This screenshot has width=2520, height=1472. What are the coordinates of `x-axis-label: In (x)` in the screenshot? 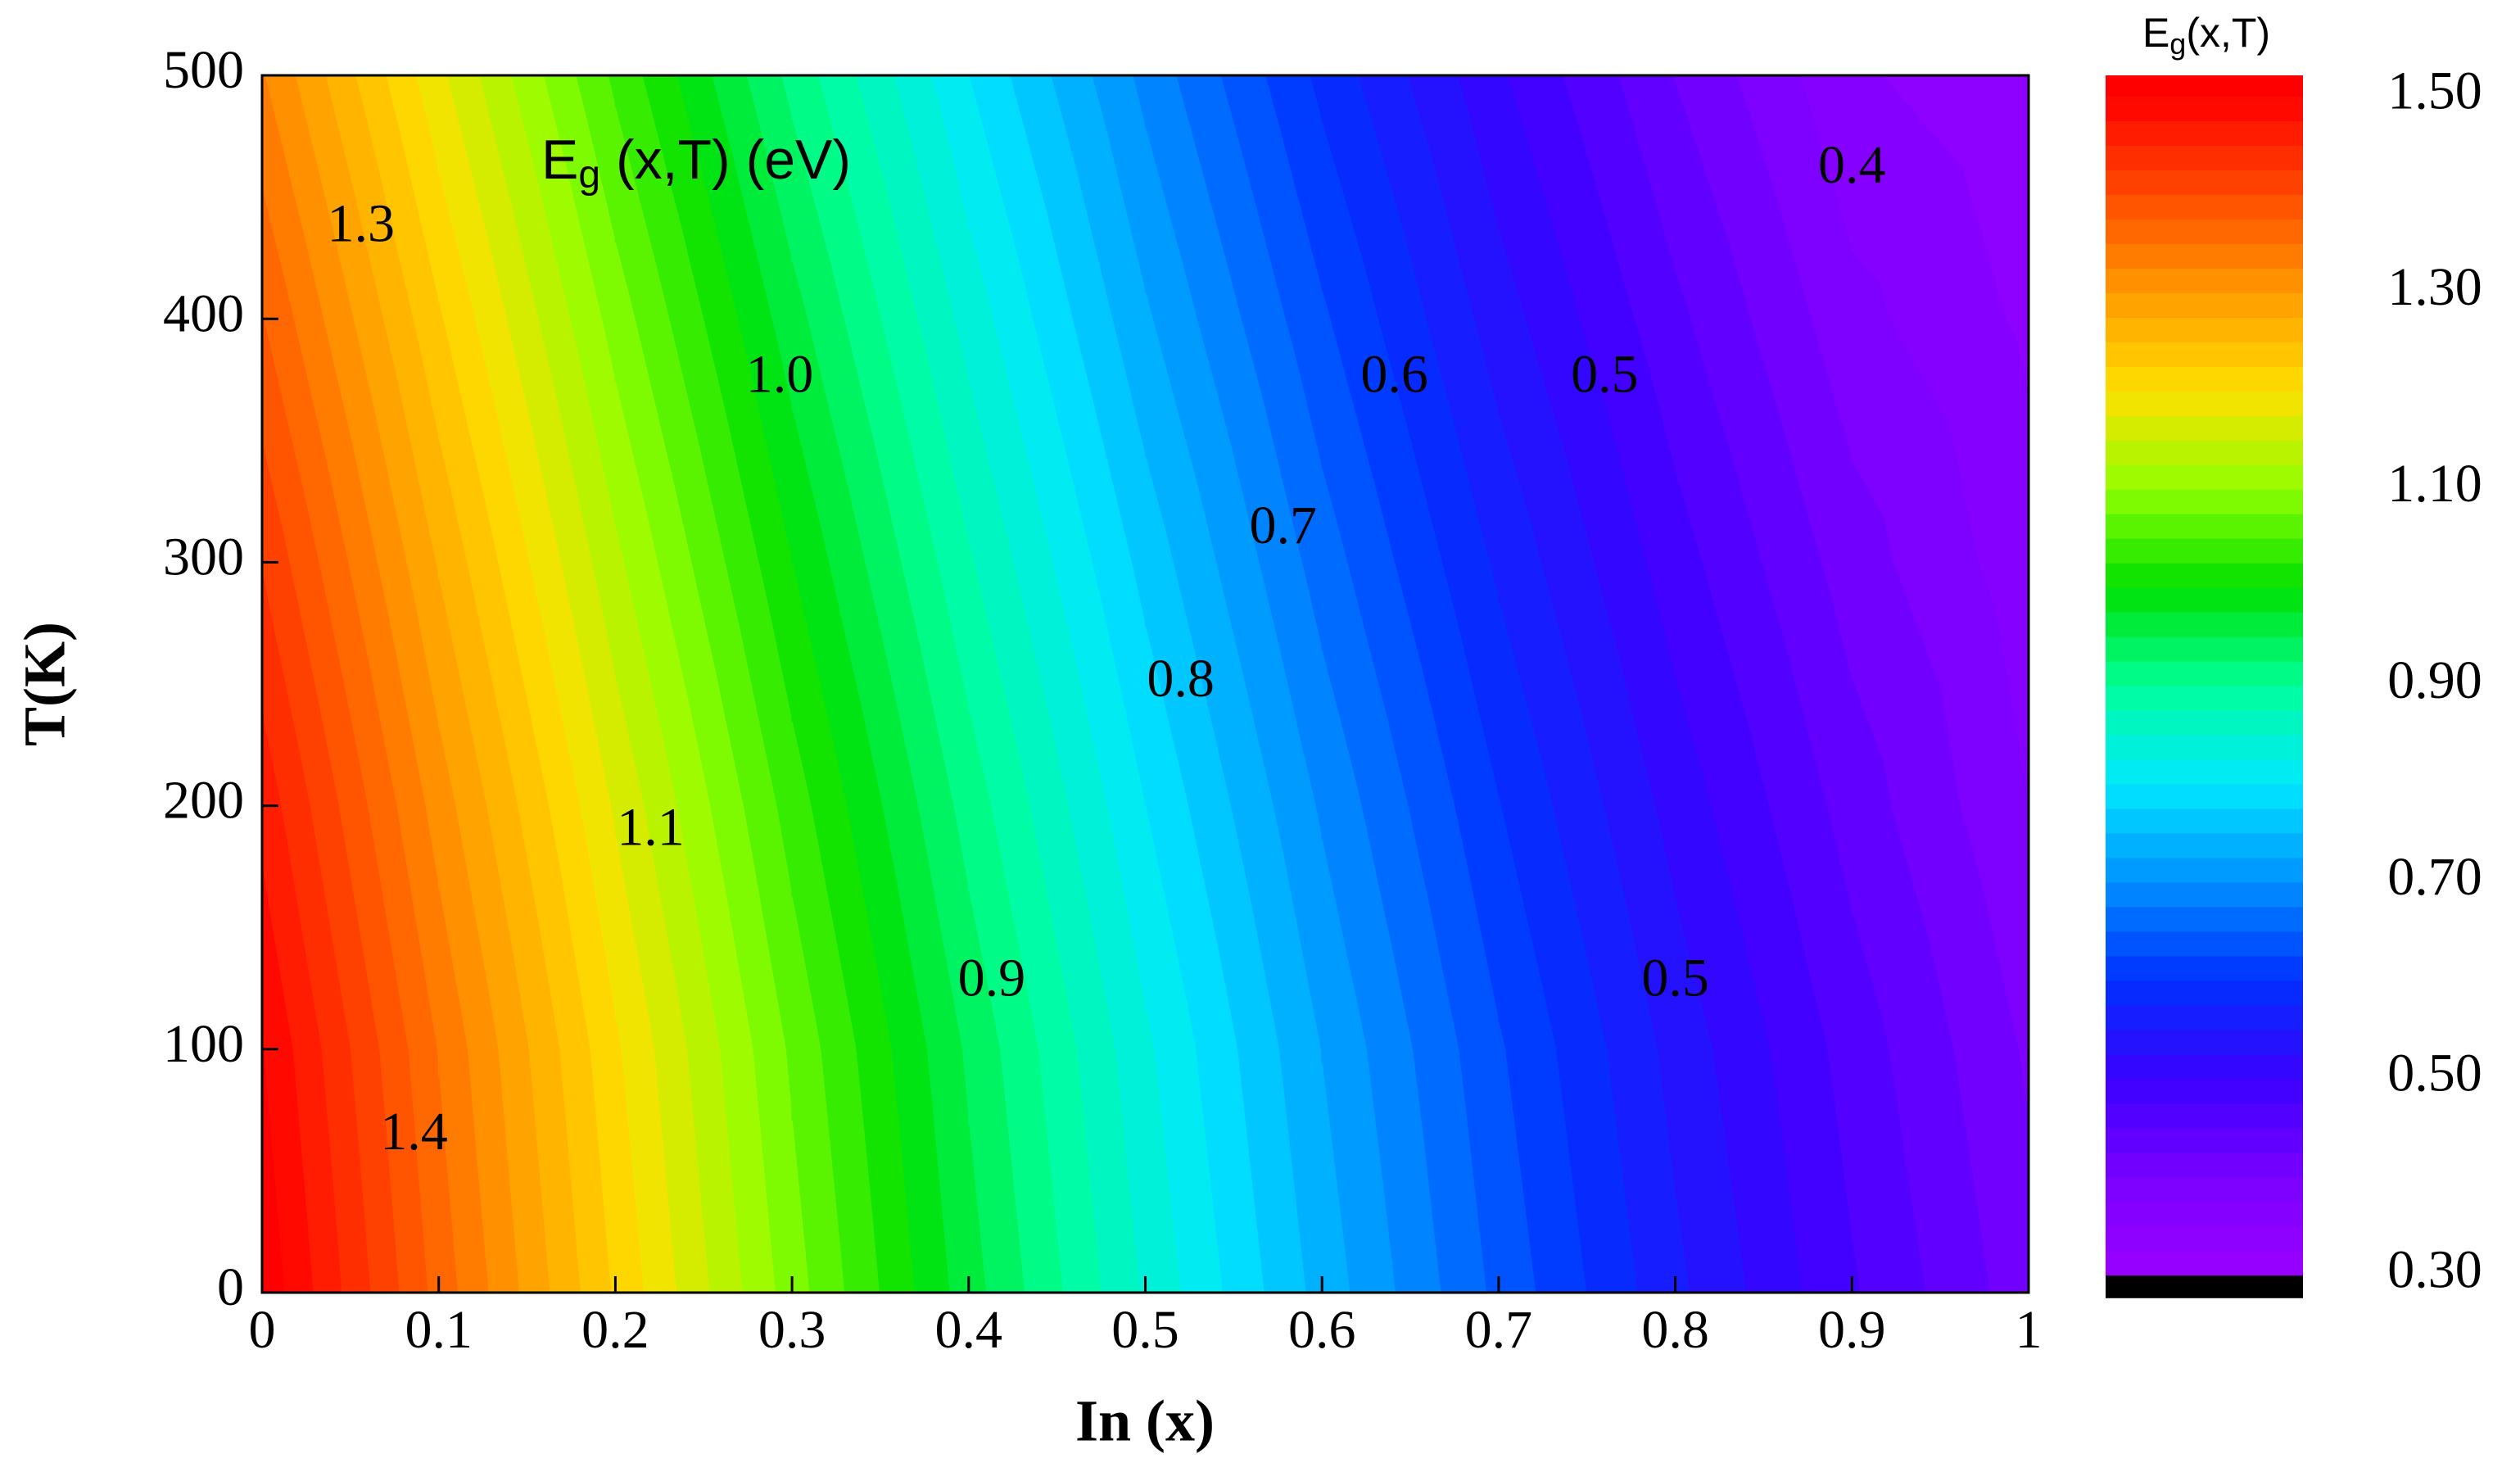 It's located at (1145, 1421).